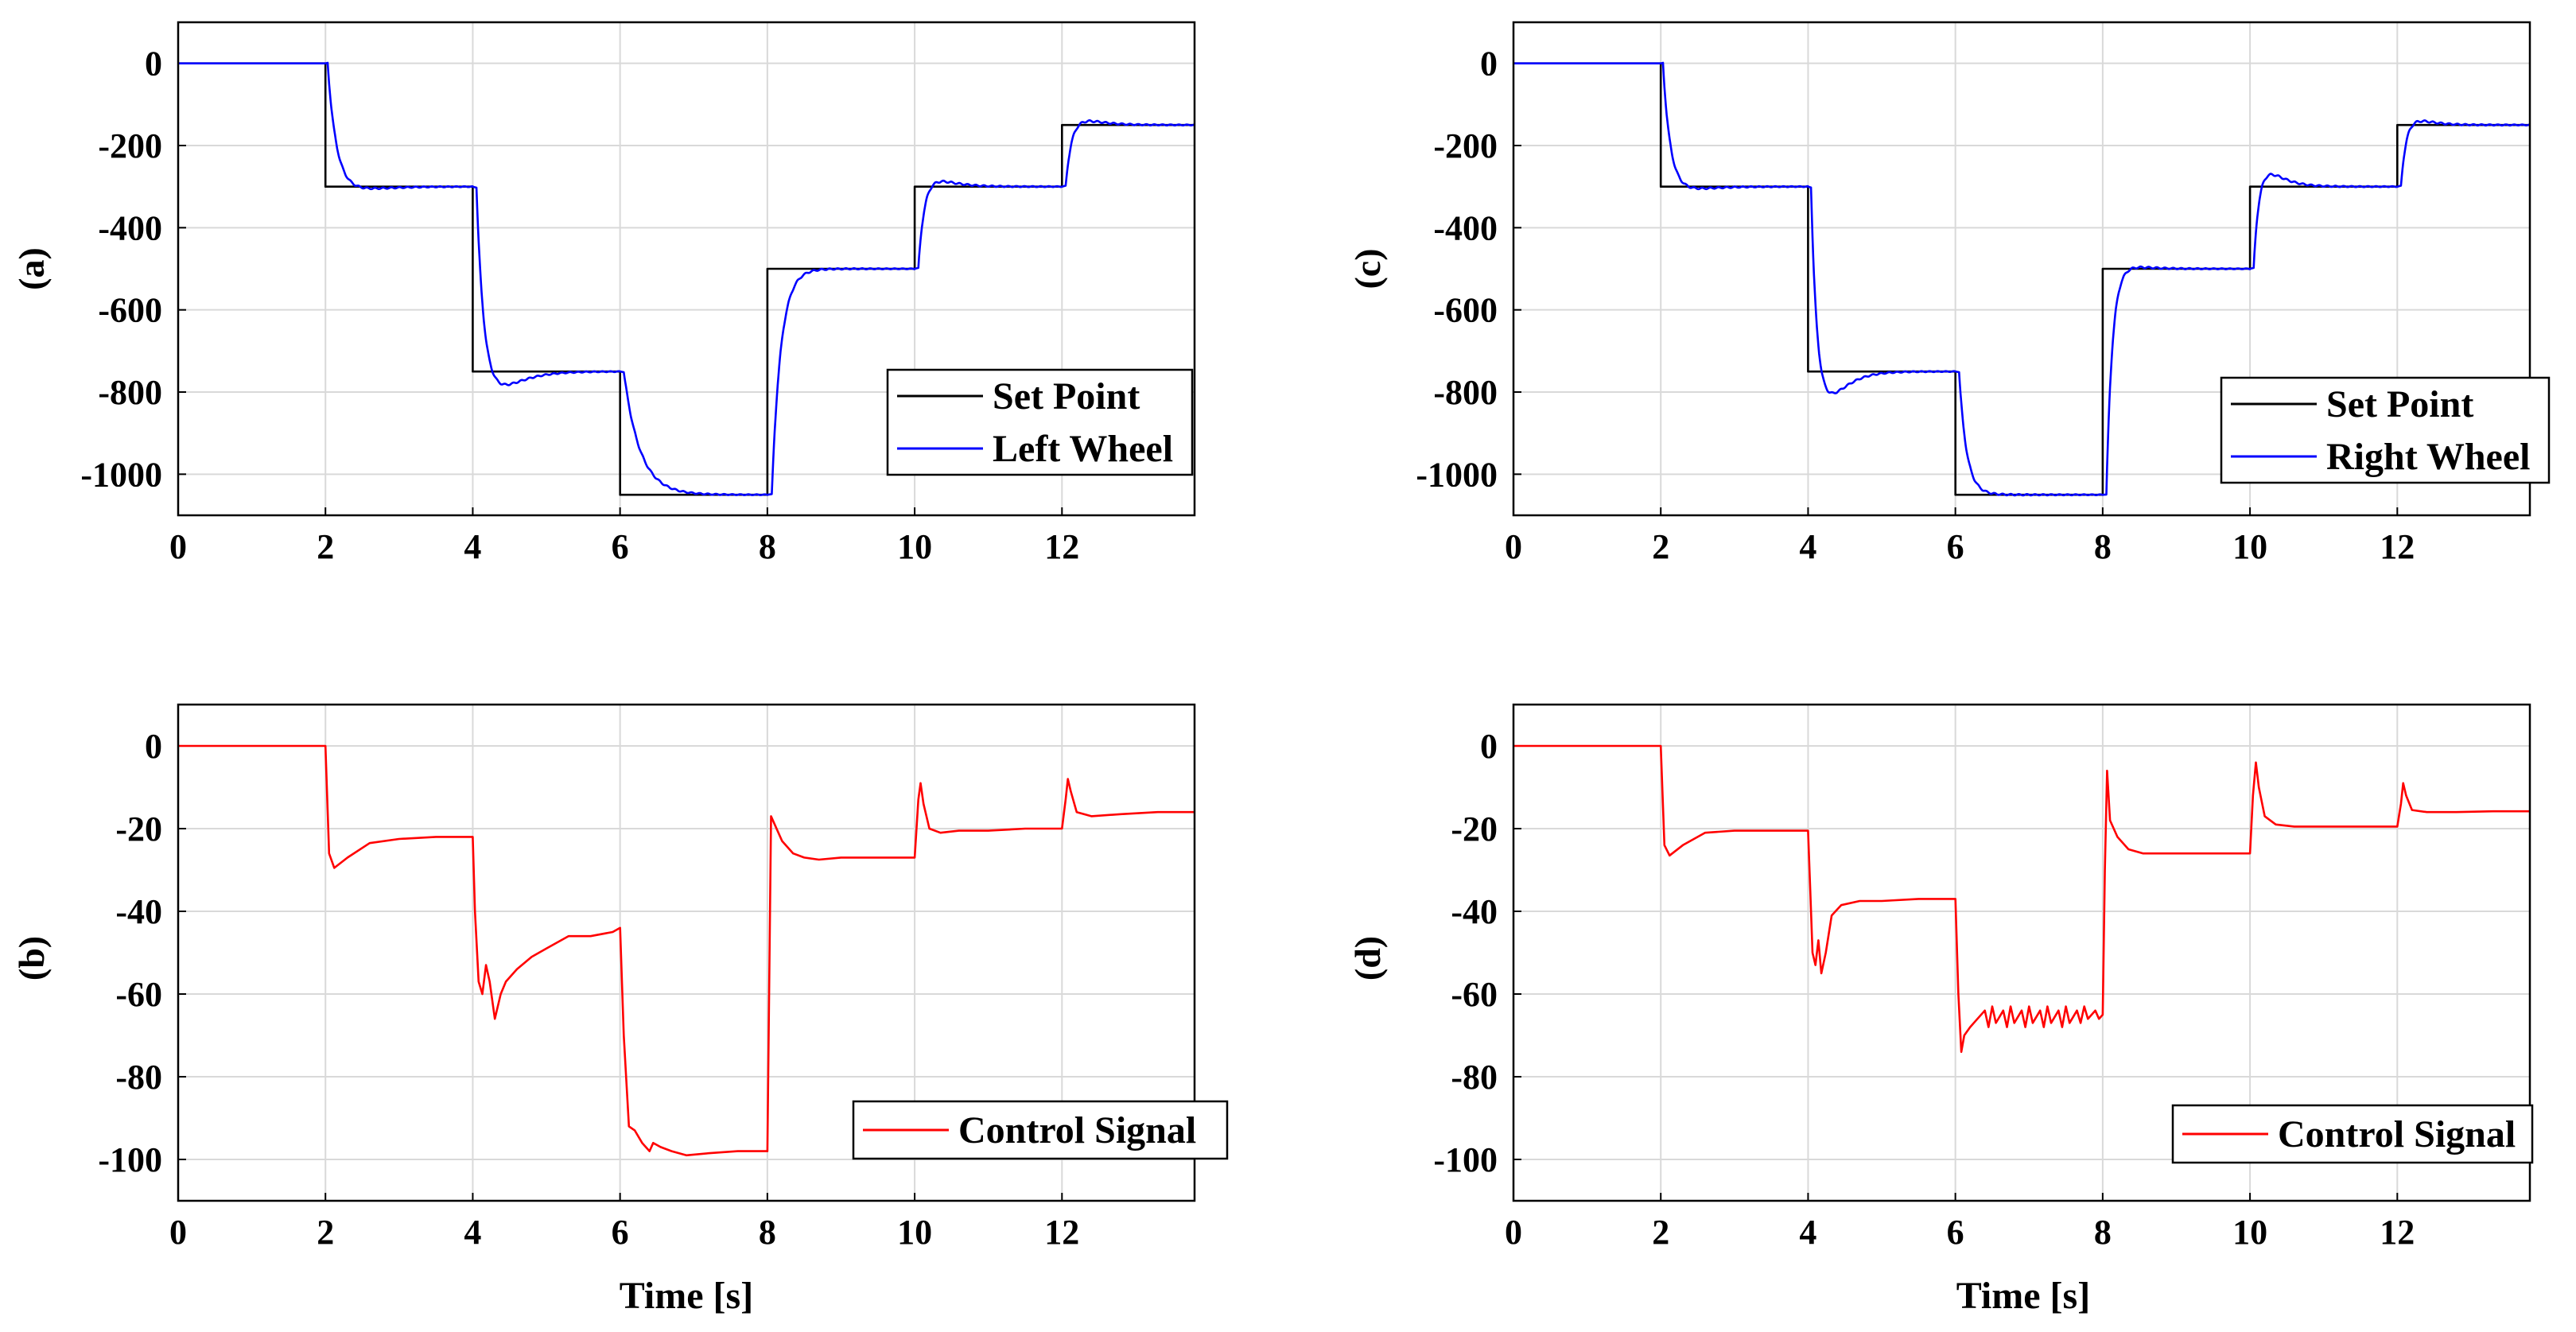 The width and height of the screenshot is (2576, 1332). What do you see at coordinates (31, 958) in the screenshot?
I see `panel-b-label: (b)` at bounding box center [31, 958].